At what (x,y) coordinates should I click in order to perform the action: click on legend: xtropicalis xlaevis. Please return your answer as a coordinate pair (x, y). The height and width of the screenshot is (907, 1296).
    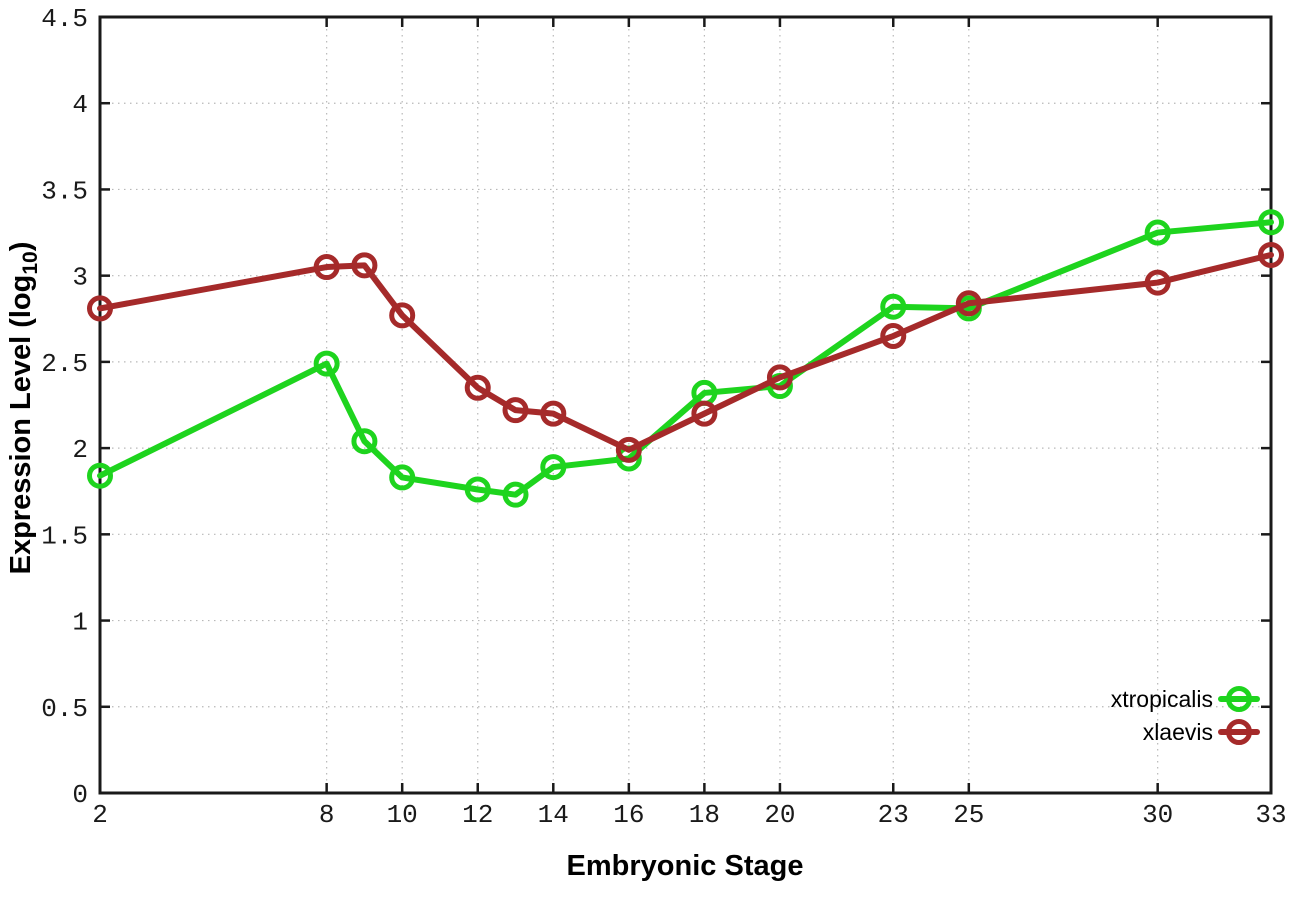
    Looking at the image, I should click on (1162, 715).